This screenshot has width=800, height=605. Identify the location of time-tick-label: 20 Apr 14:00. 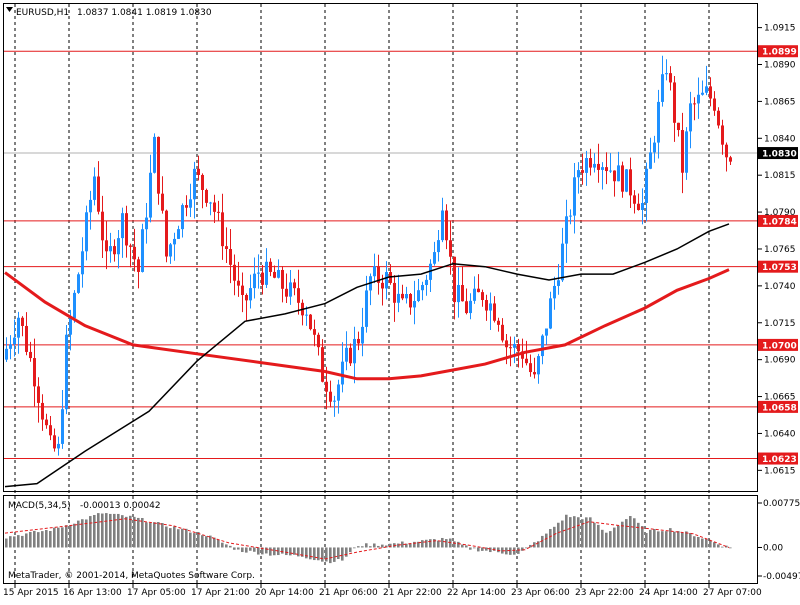
(284, 593).